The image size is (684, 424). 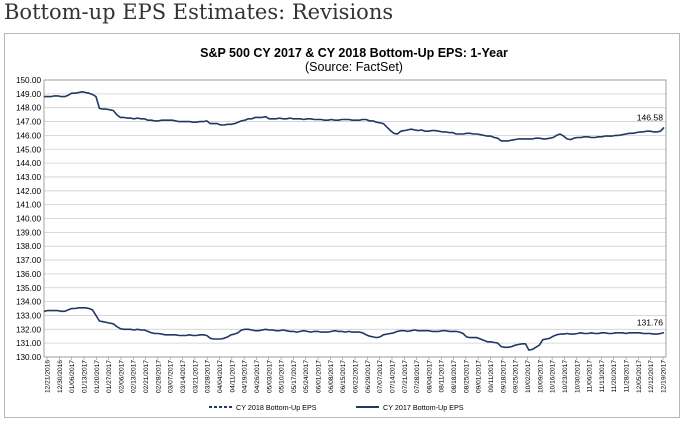 What do you see at coordinates (614, 376) in the screenshot?
I see `x-tick-label: 11/20/2017` at bounding box center [614, 376].